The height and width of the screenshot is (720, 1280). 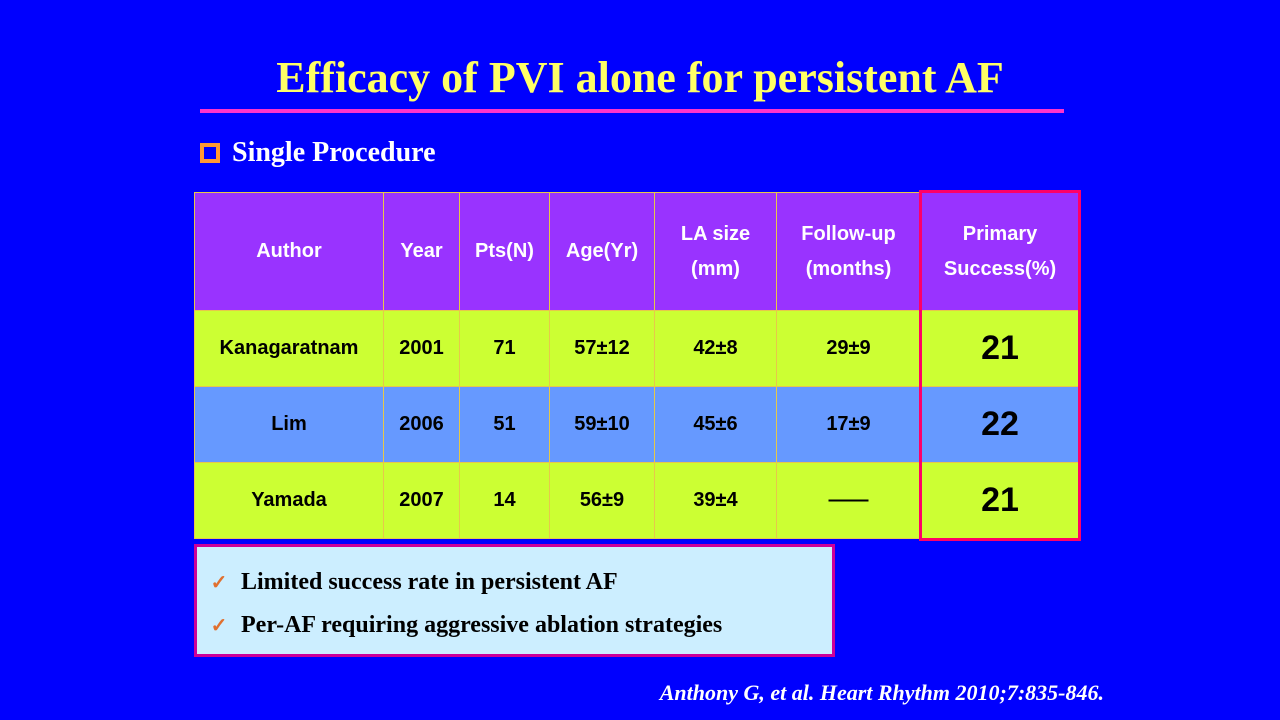 What do you see at coordinates (640, 77) in the screenshot?
I see `slide-title: Efficacy of PVI alone for persistent AF` at bounding box center [640, 77].